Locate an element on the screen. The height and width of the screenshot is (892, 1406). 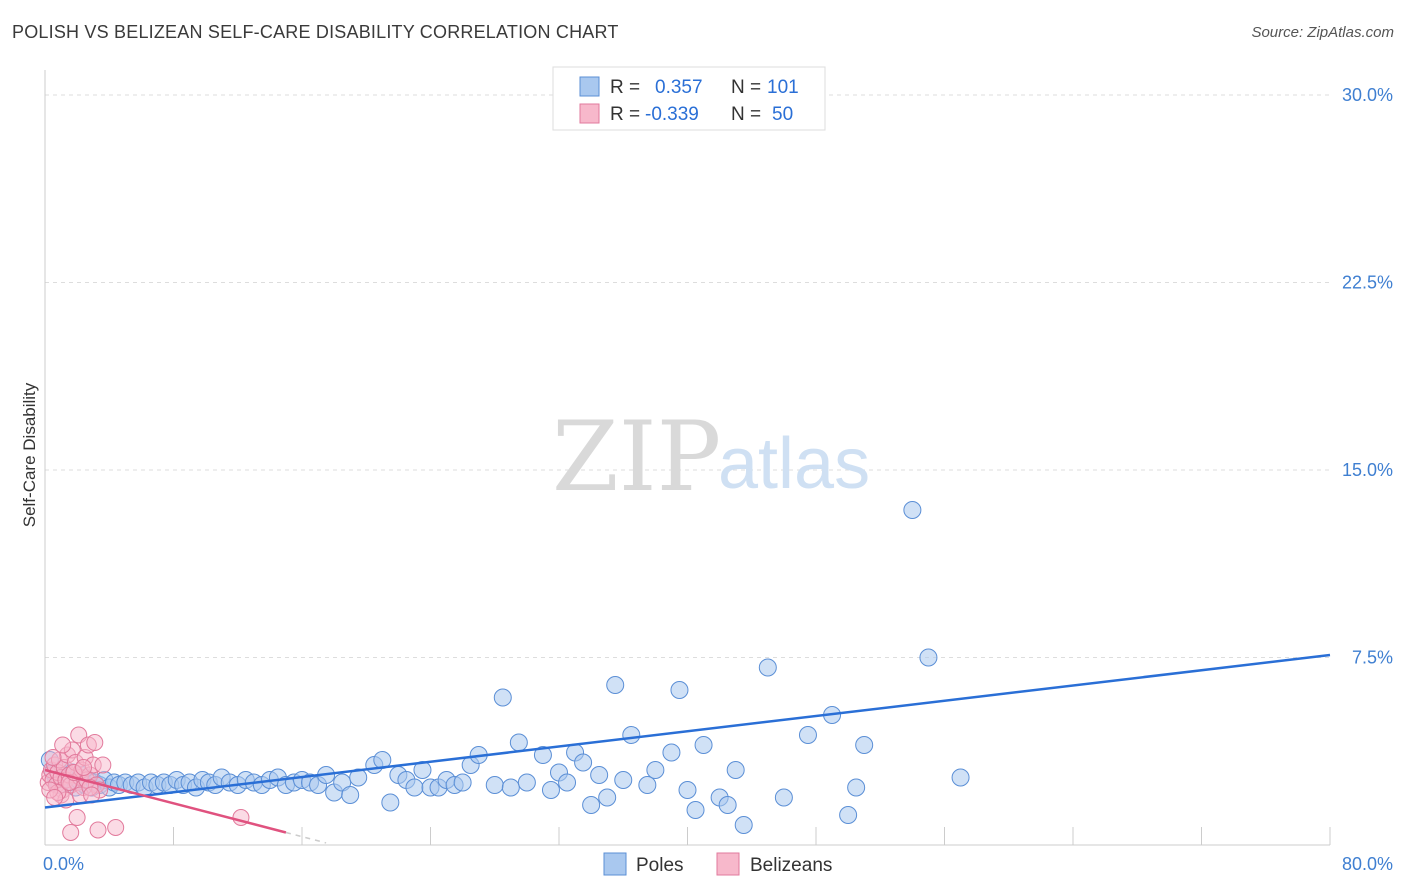
legend-swatch-belizeans is located at coordinates (589, 113).